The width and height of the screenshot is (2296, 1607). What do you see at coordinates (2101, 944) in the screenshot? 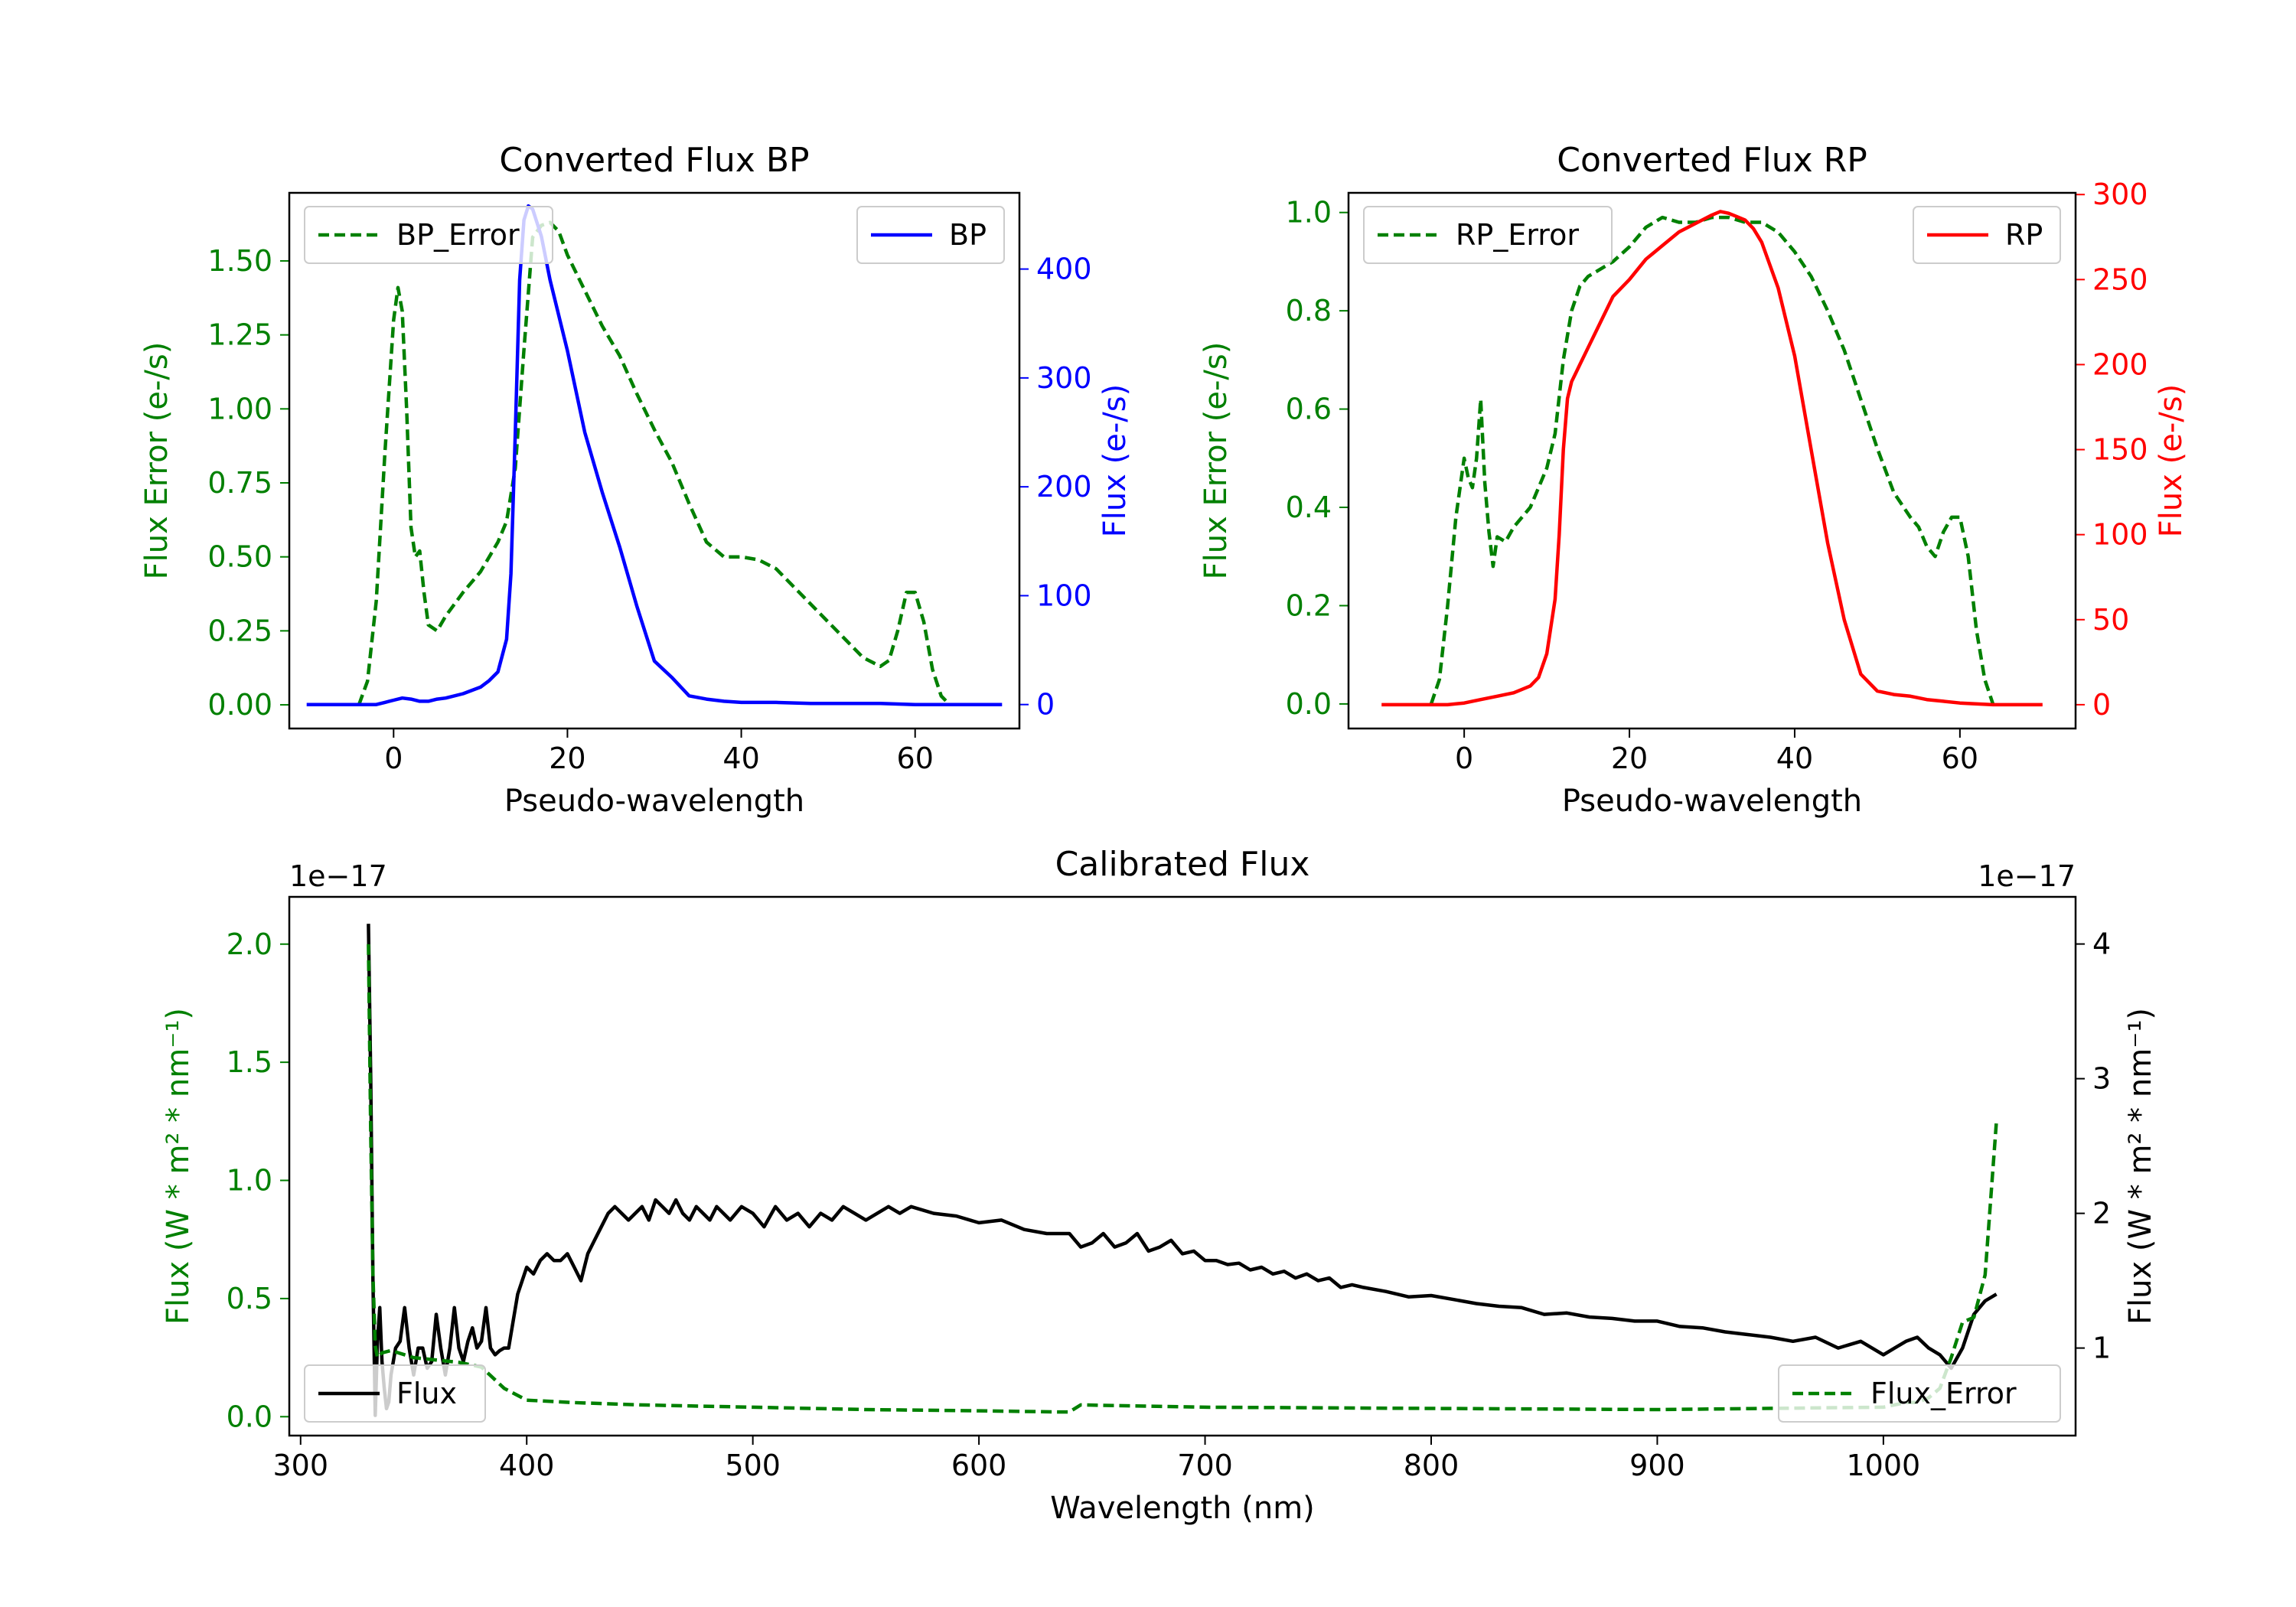
I see `y-right-tick-label: 4` at bounding box center [2101, 944].